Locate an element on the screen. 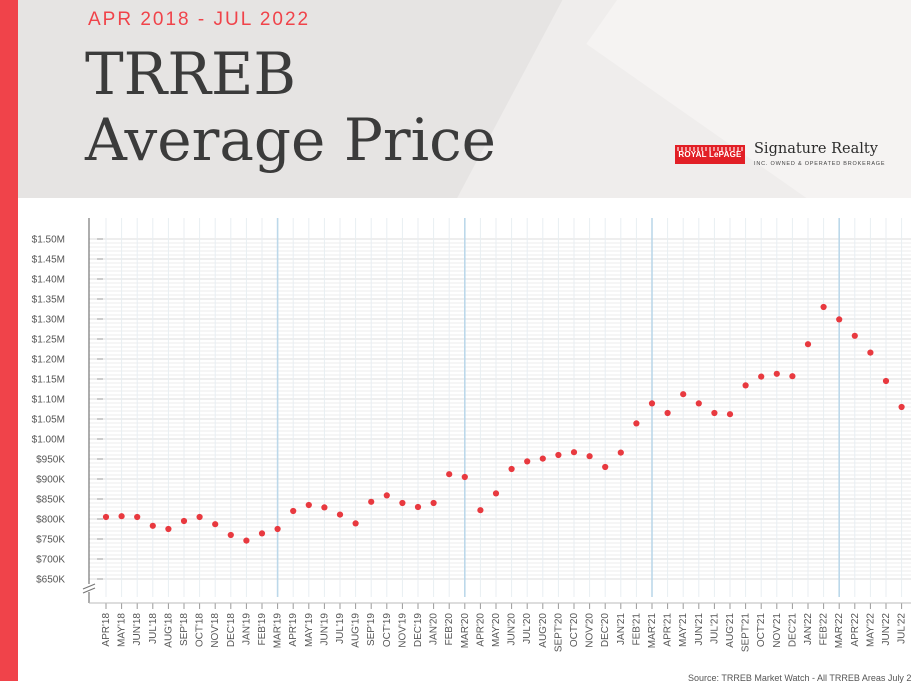 The image size is (911, 683). y-tick-label: $800K is located at coordinates (50, 520).